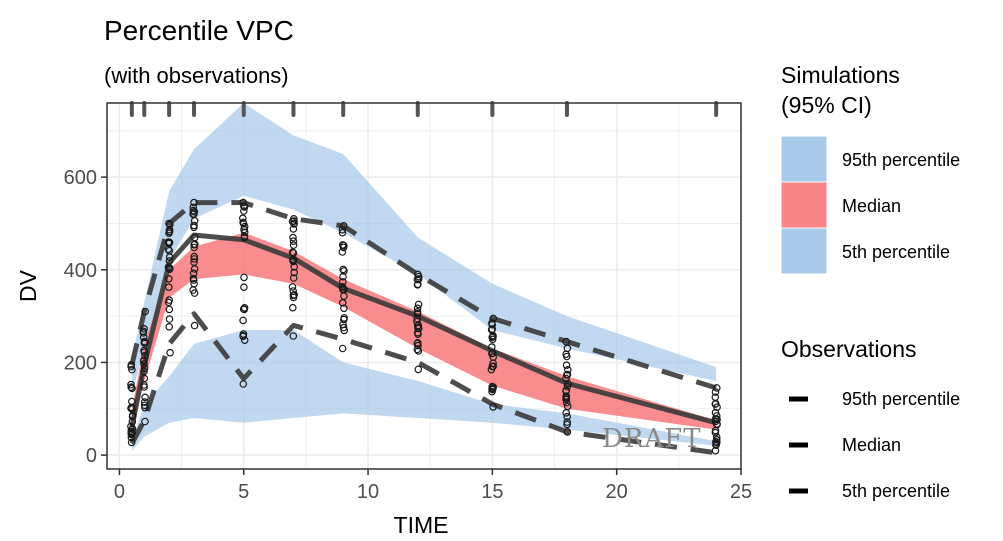 This screenshot has width=1003, height=541. Describe the element at coordinates (119, 492) in the screenshot. I see `x-tick-label: 0` at that location.